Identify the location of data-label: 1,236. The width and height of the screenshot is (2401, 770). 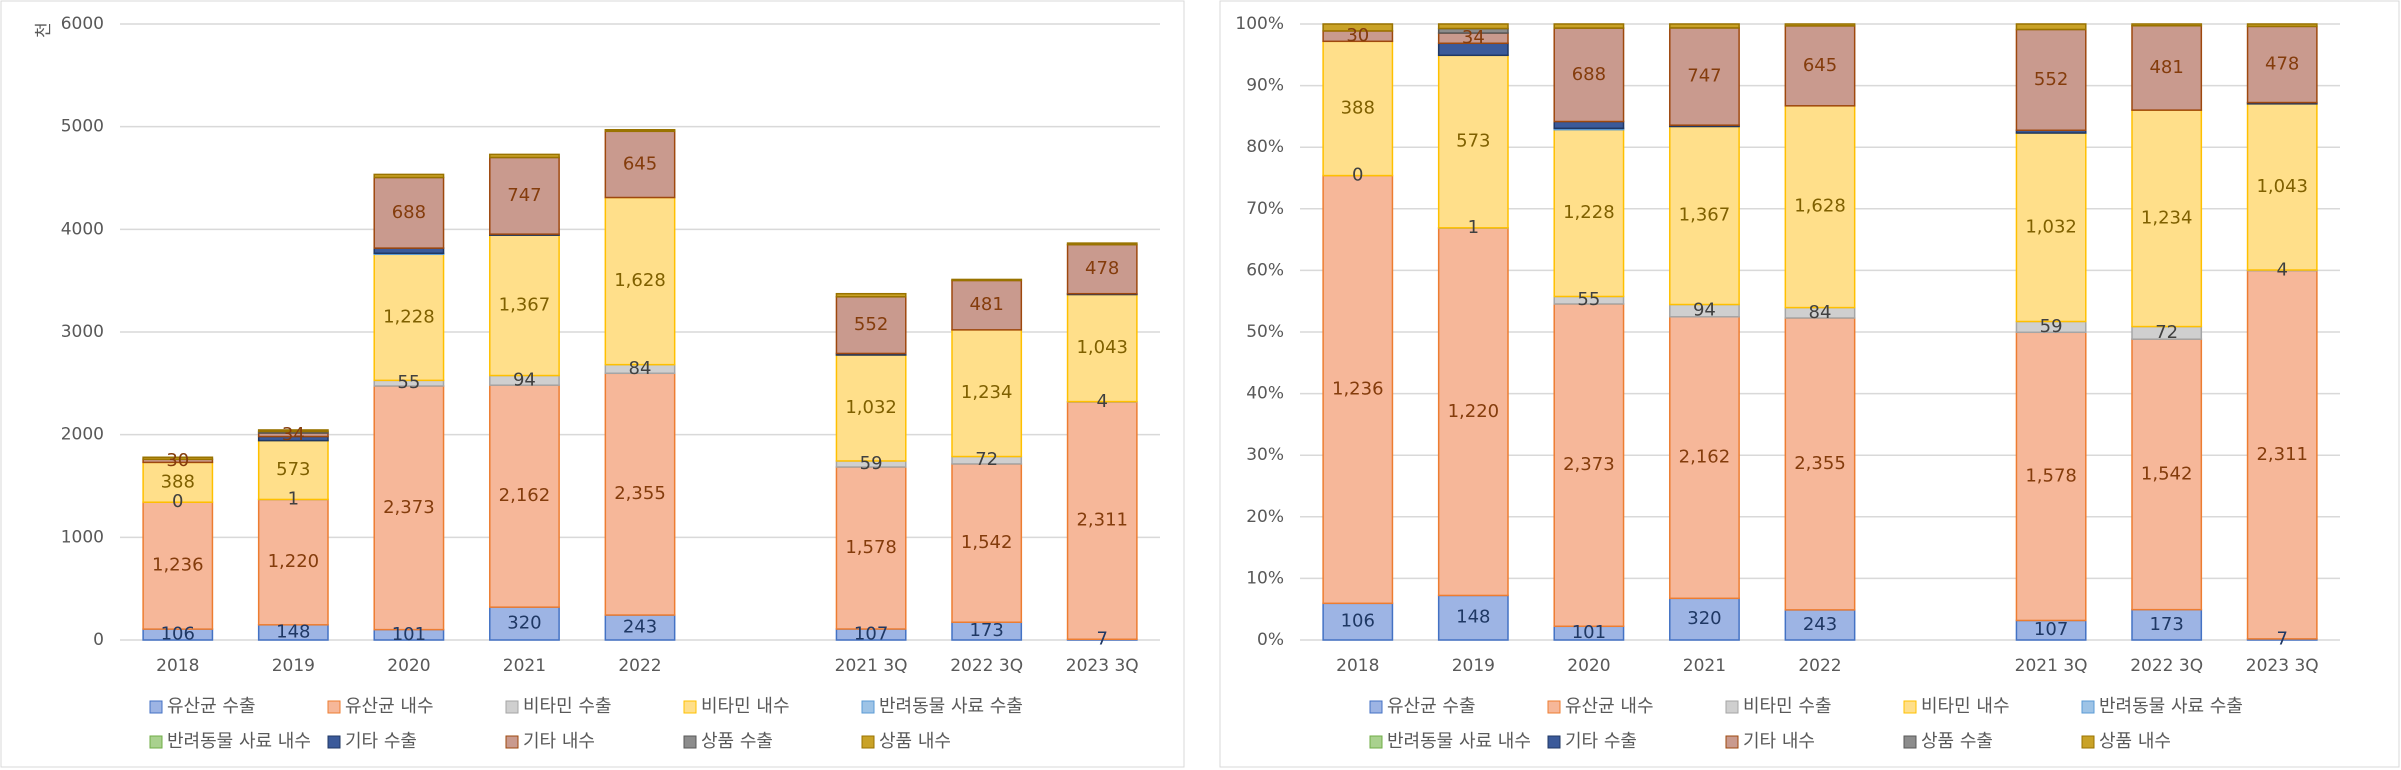
(1358, 388).